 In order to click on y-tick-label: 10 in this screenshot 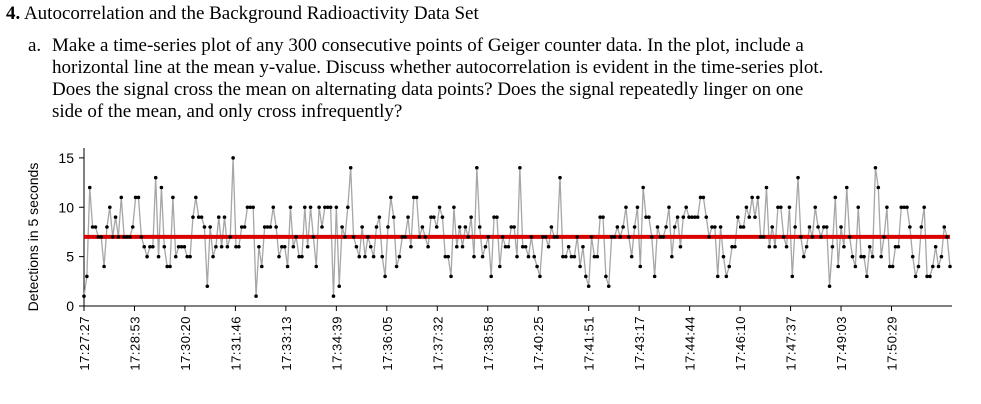, I will do `click(66, 207)`.